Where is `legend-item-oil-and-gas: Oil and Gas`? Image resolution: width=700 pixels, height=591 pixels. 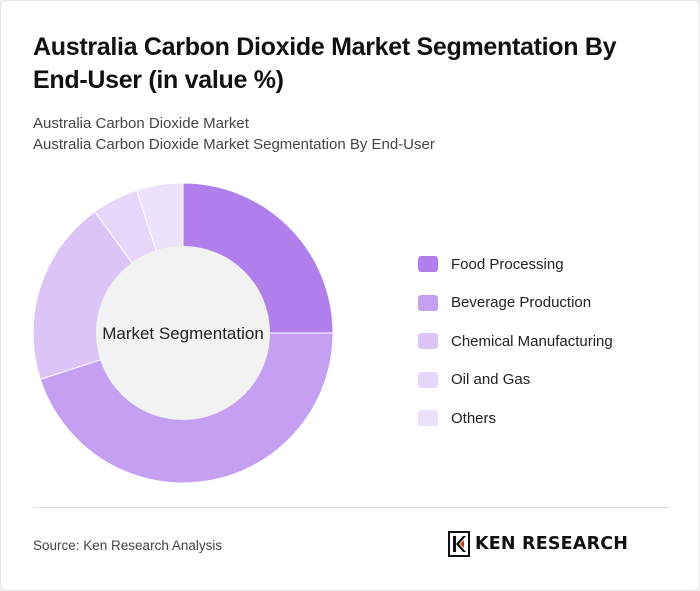
legend-item-oil-and-gas: Oil and Gas is located at coordinates (515, 380).